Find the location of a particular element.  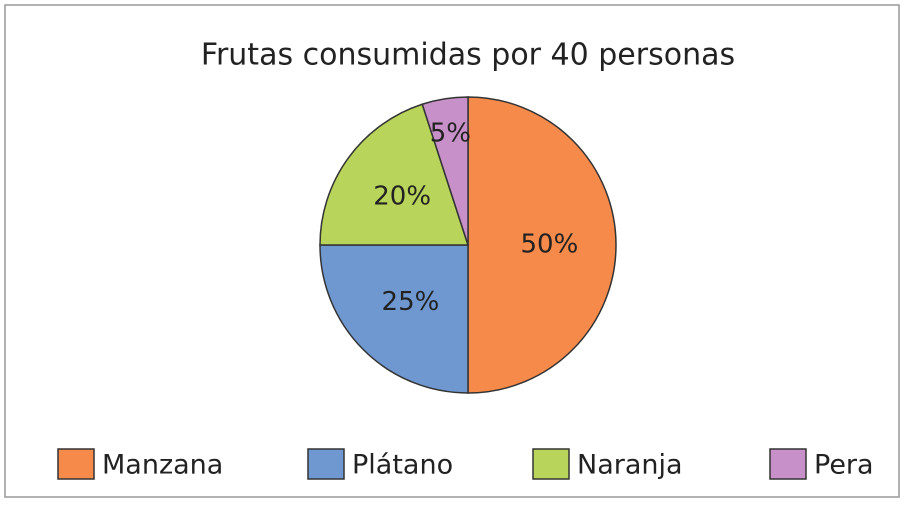

legend-label: Pera is located at coordinates (844, 465).